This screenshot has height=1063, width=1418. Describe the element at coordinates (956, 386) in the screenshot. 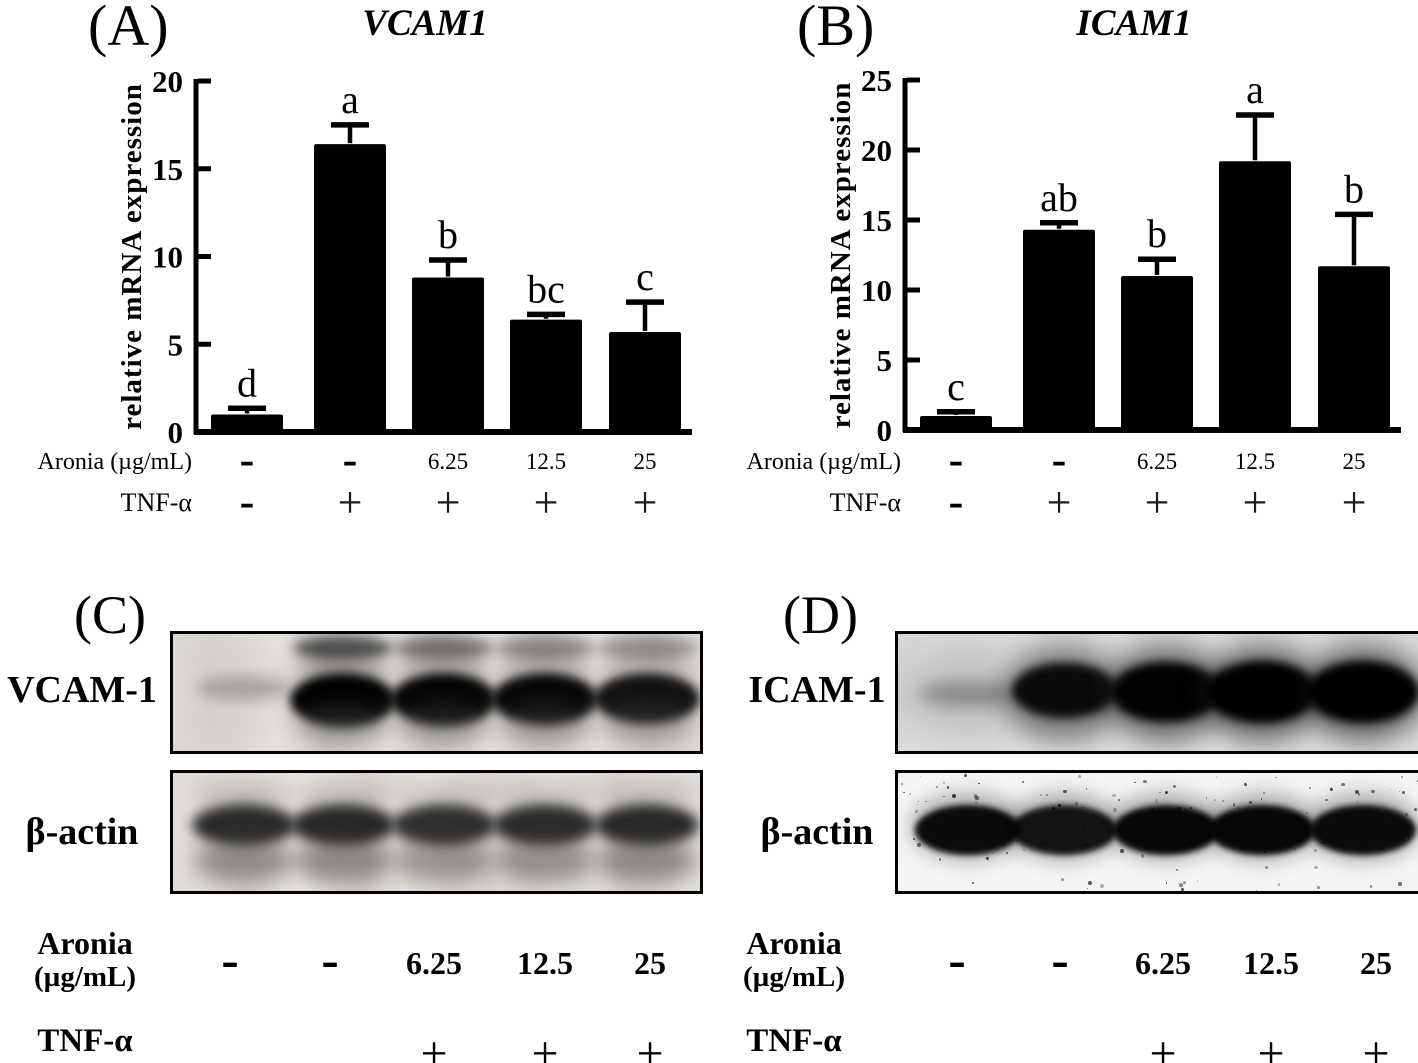

I see `significance-letter: c` at that location.